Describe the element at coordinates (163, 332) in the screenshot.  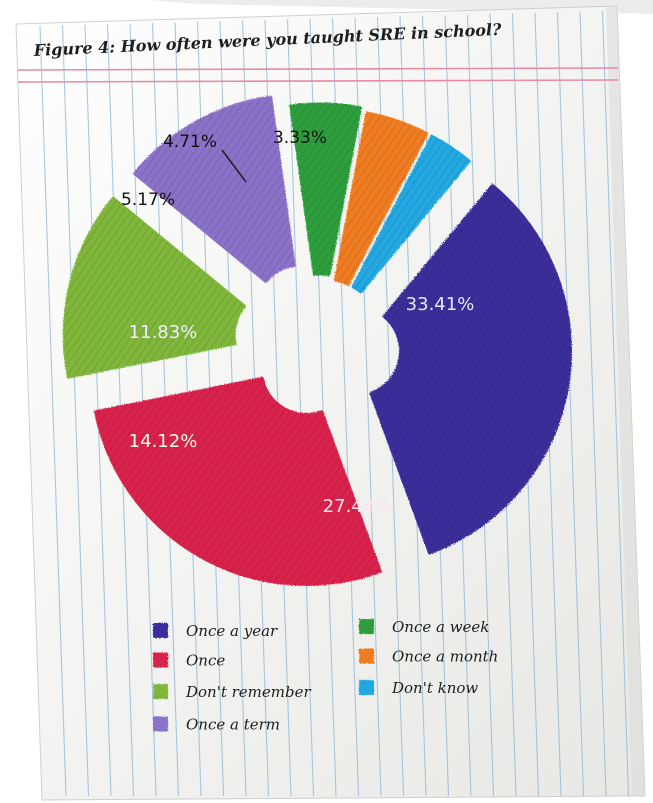
I see `slice-value-label-once-a-term: 11.83%` at that location.